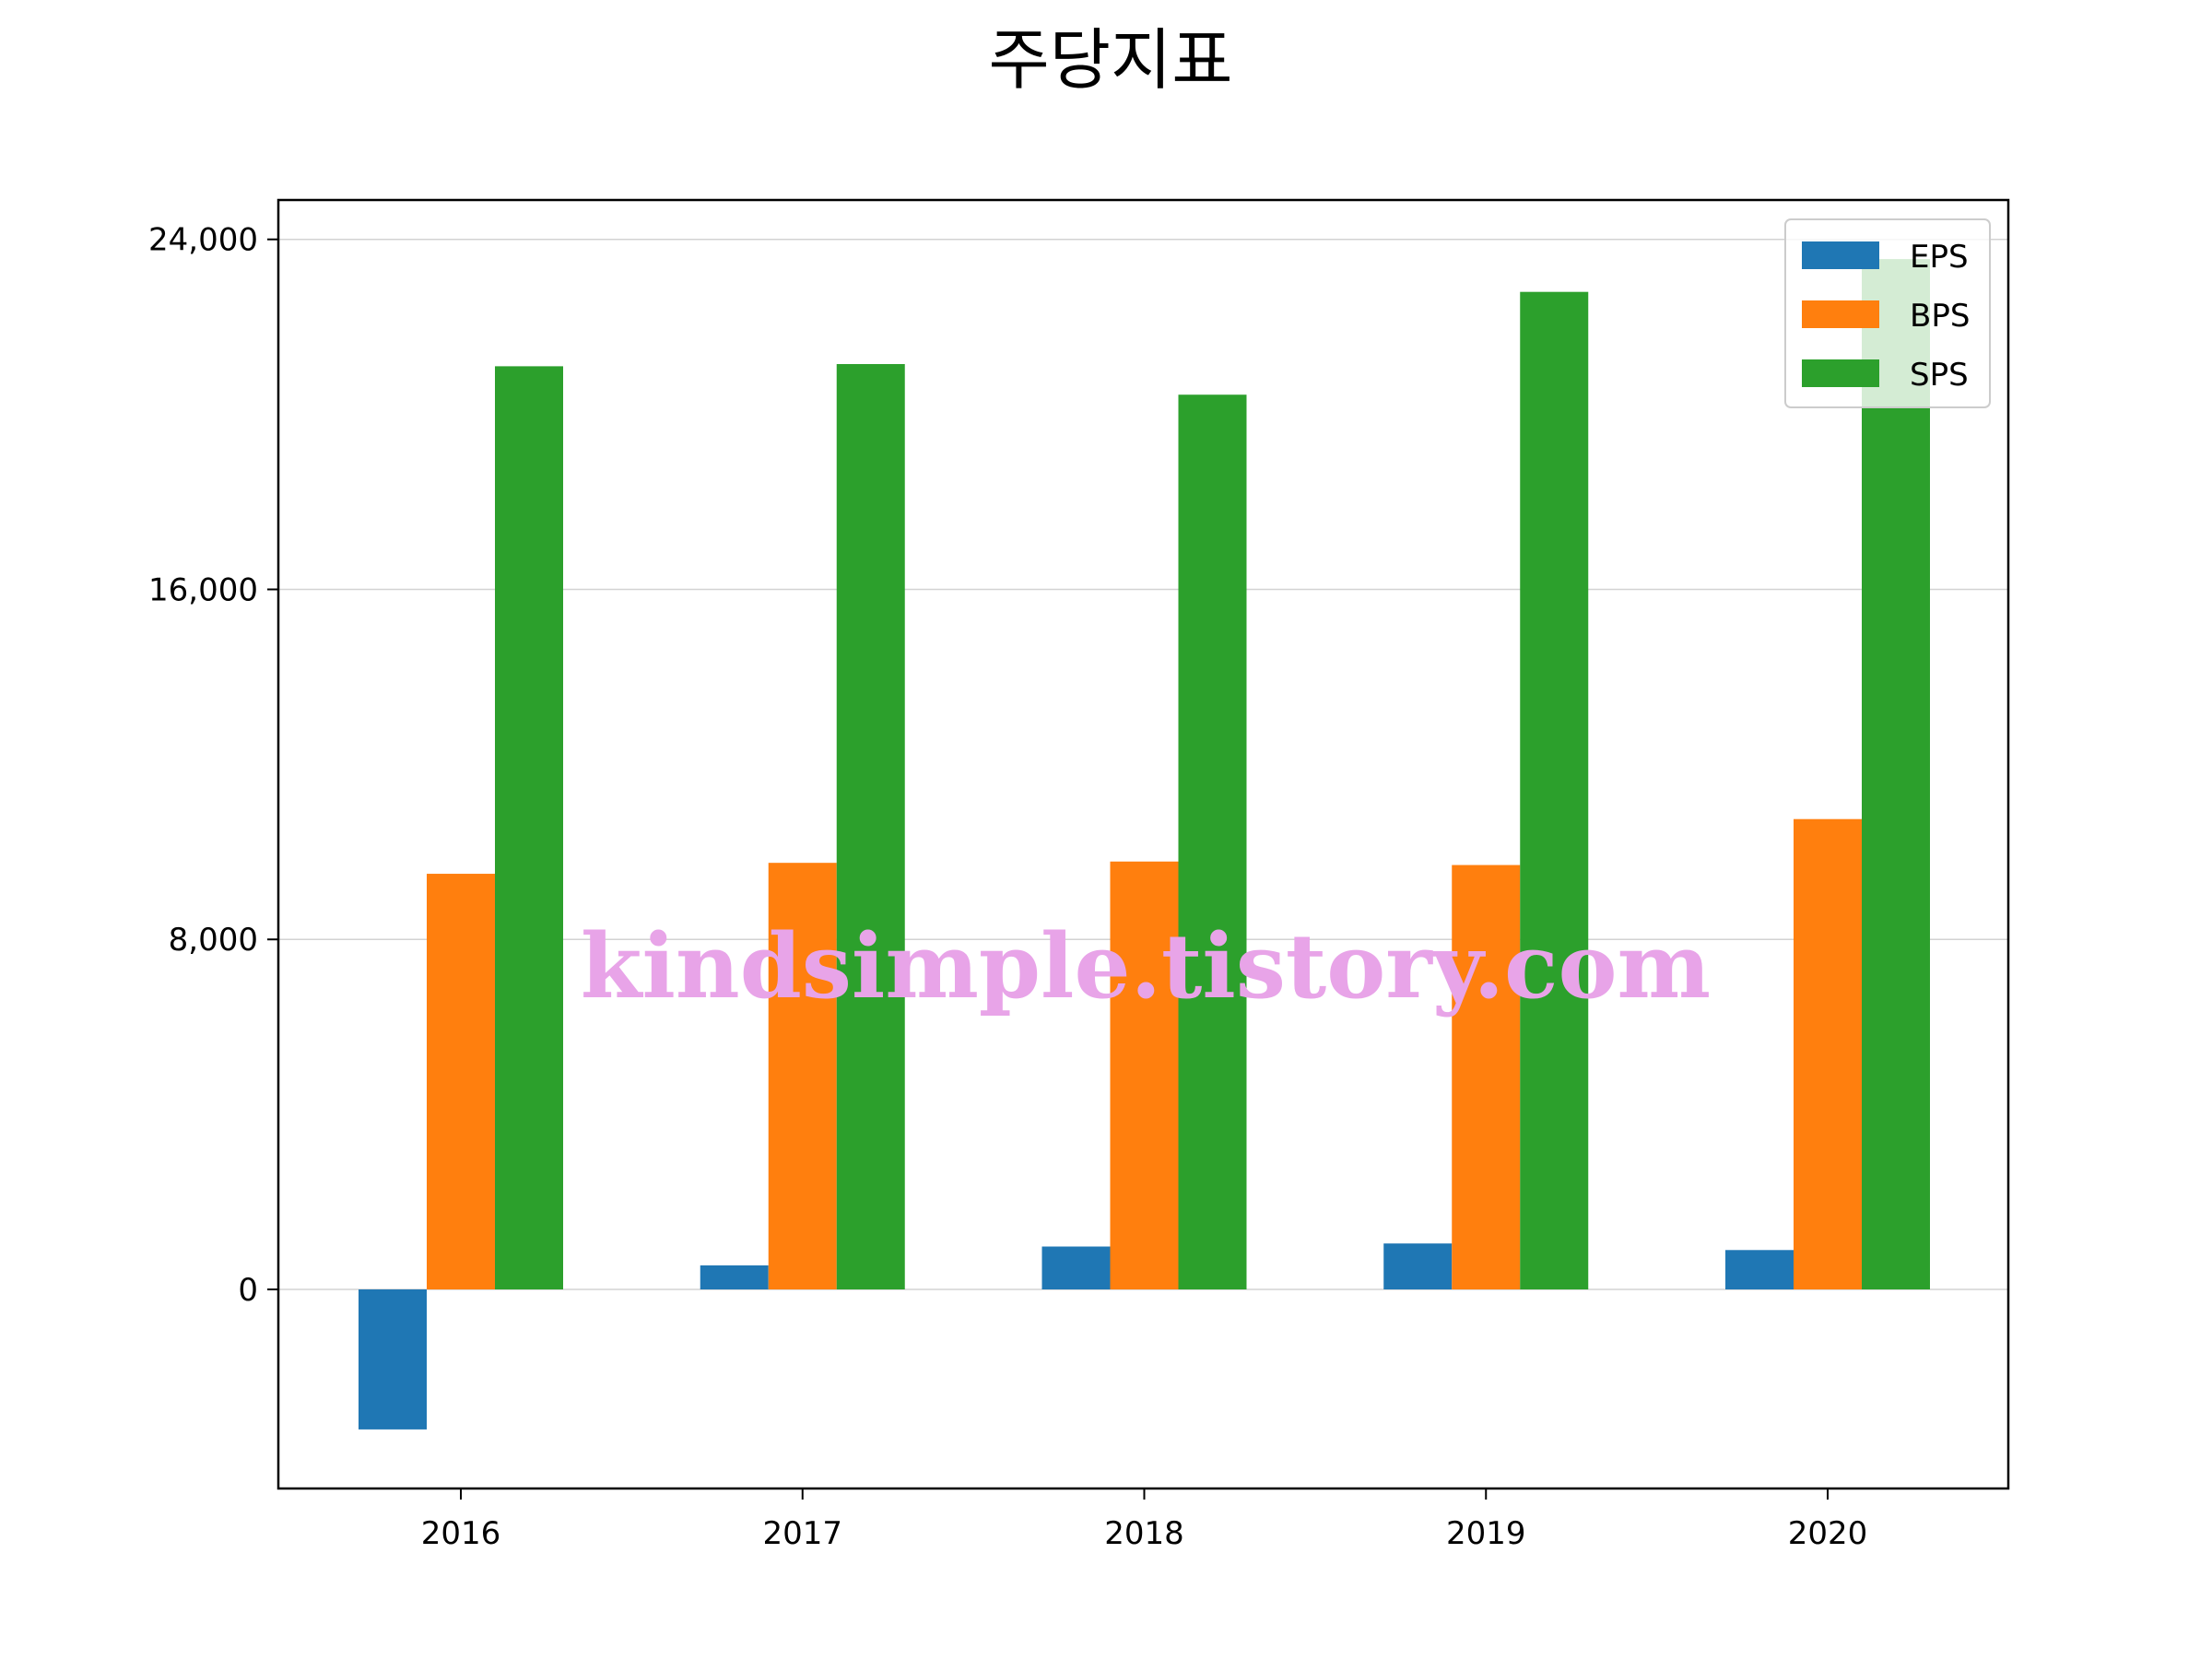 Image resolution: width=2212 pixels, height=1659 pixels. Describe the element at coordinates (734, 1277) in the screenshot. I see `bar-eps-2017` at that location.